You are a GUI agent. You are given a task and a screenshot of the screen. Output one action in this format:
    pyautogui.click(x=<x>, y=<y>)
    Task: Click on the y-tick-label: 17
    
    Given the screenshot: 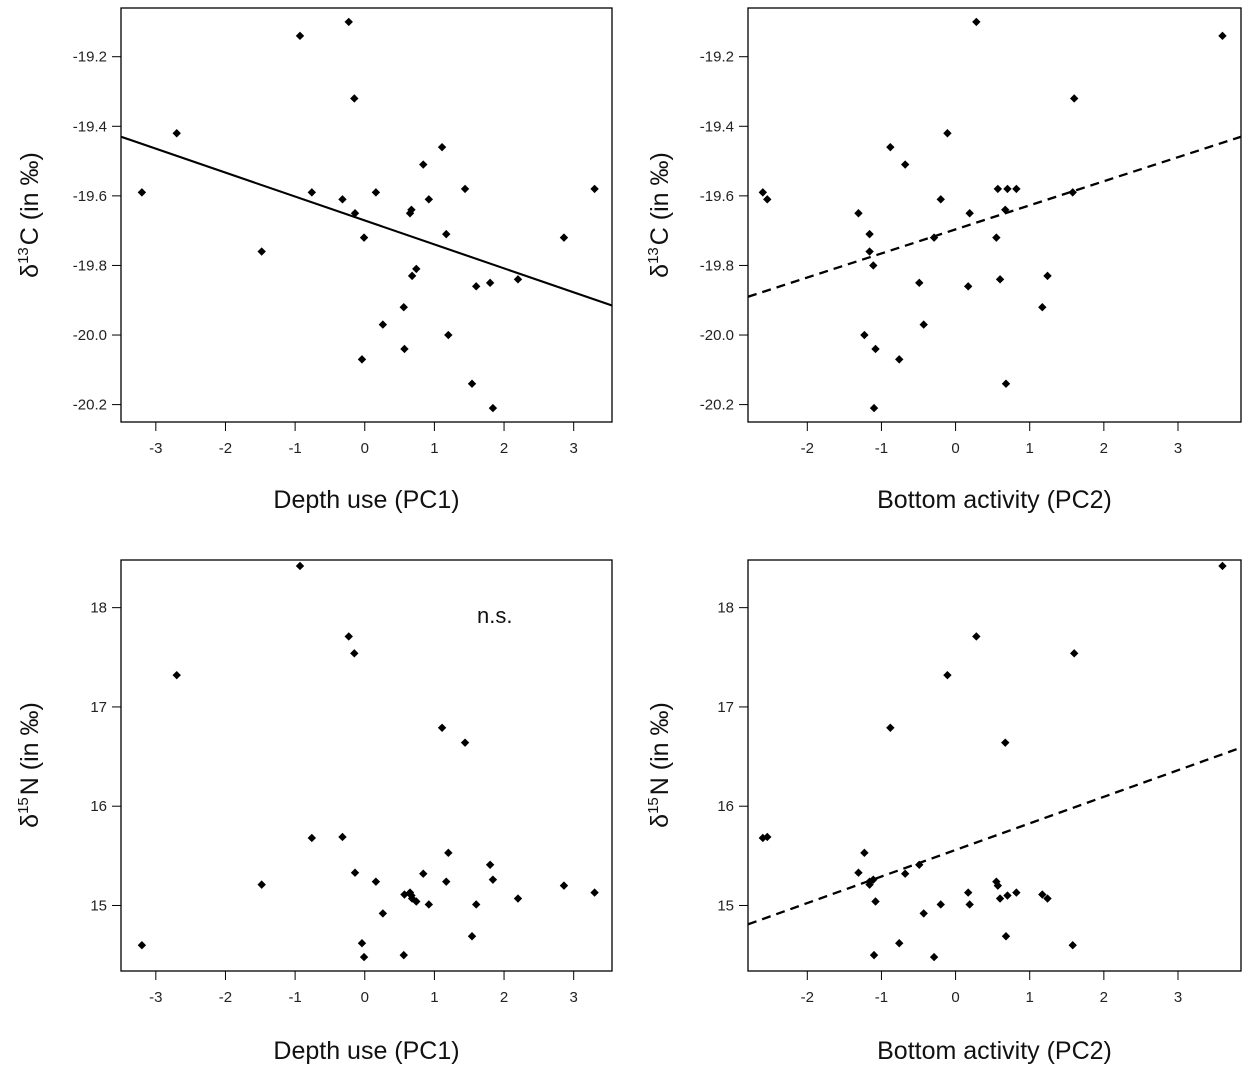 What is the action you would take?
    pyautogui.click(x=98, y=707)
    